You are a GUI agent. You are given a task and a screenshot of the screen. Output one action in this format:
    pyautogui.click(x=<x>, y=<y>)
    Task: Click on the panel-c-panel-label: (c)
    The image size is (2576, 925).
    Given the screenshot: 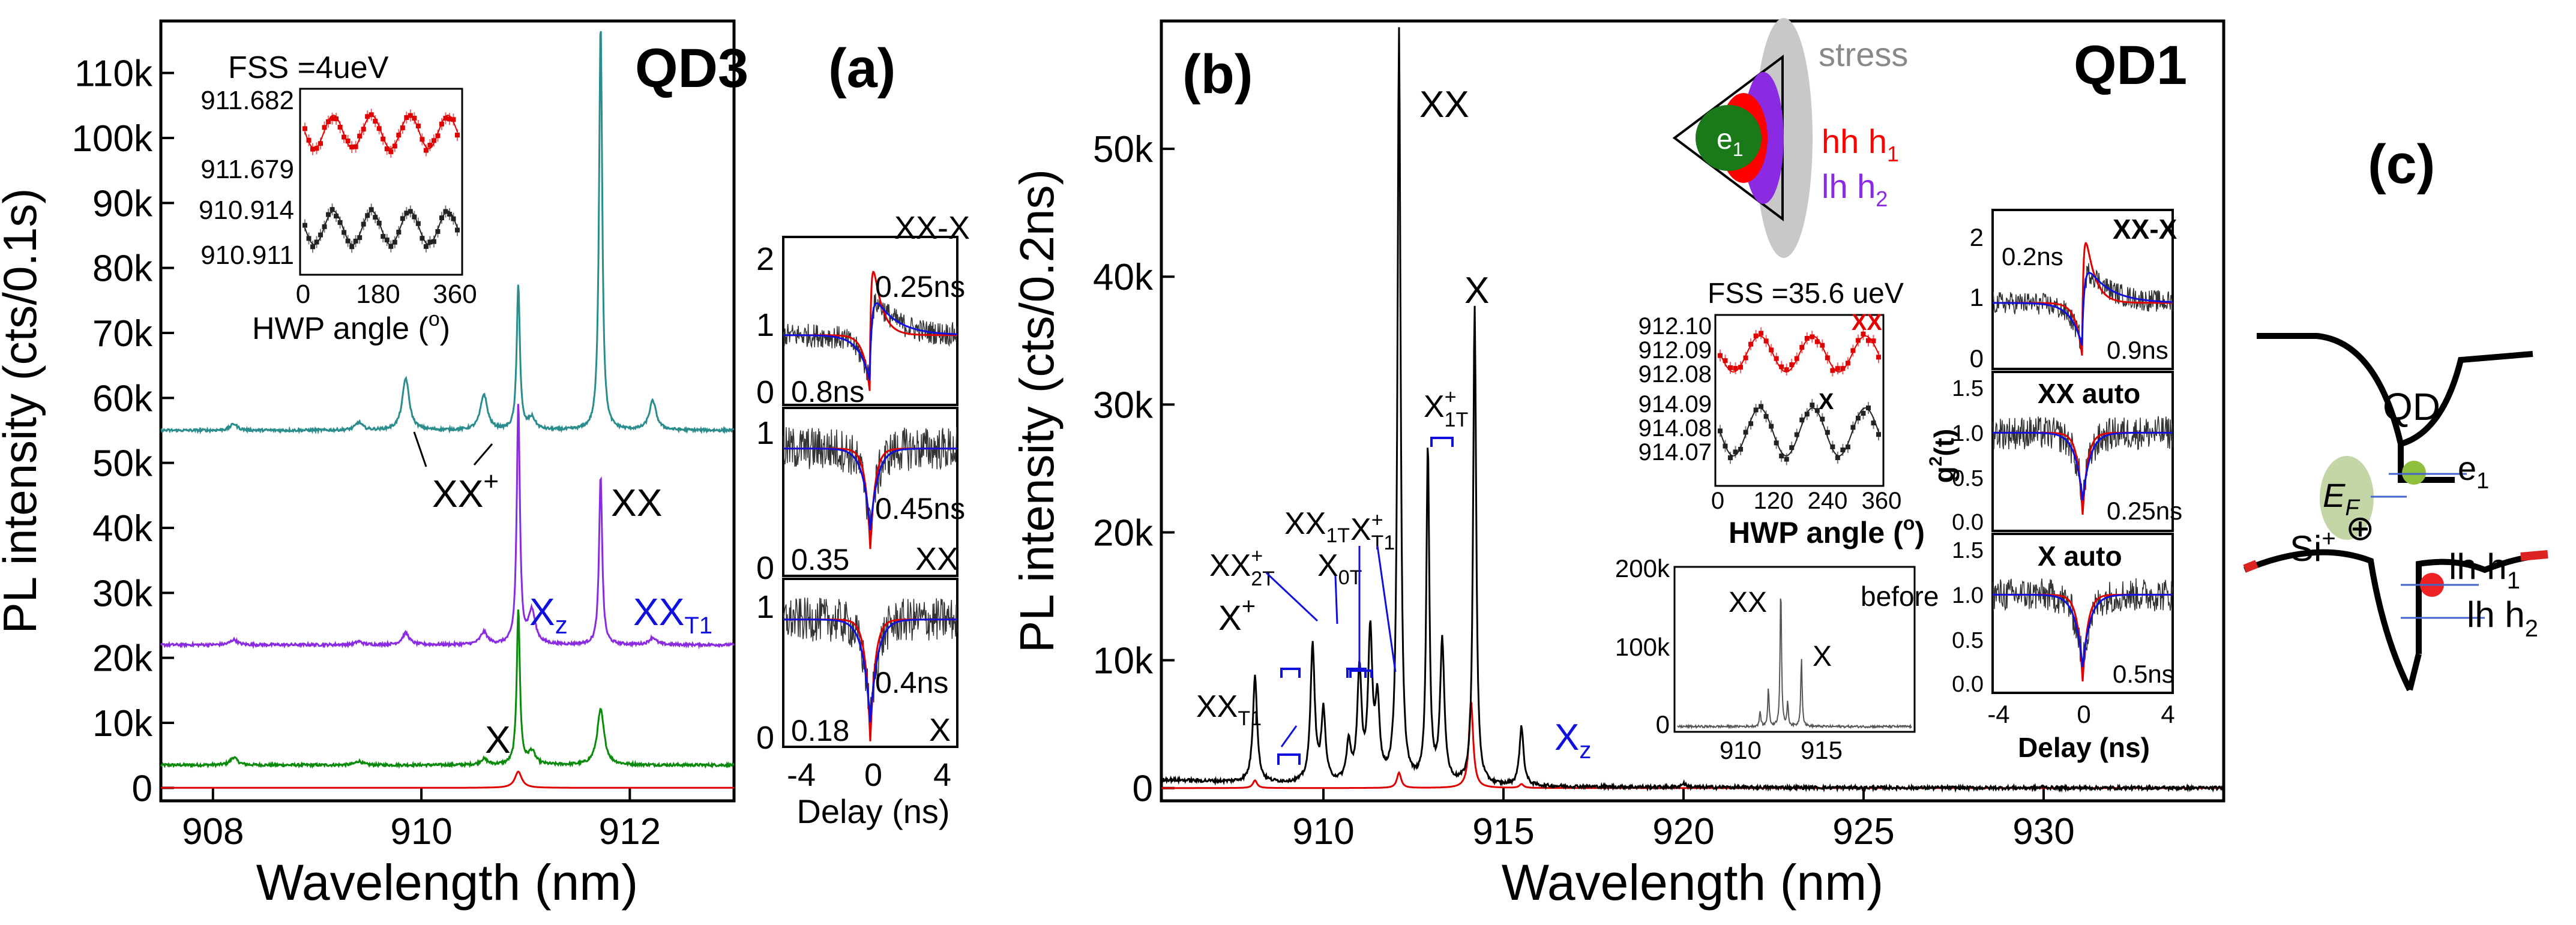 What is the action you would take?
    pyautogui.click(x=2401, y=164)
    